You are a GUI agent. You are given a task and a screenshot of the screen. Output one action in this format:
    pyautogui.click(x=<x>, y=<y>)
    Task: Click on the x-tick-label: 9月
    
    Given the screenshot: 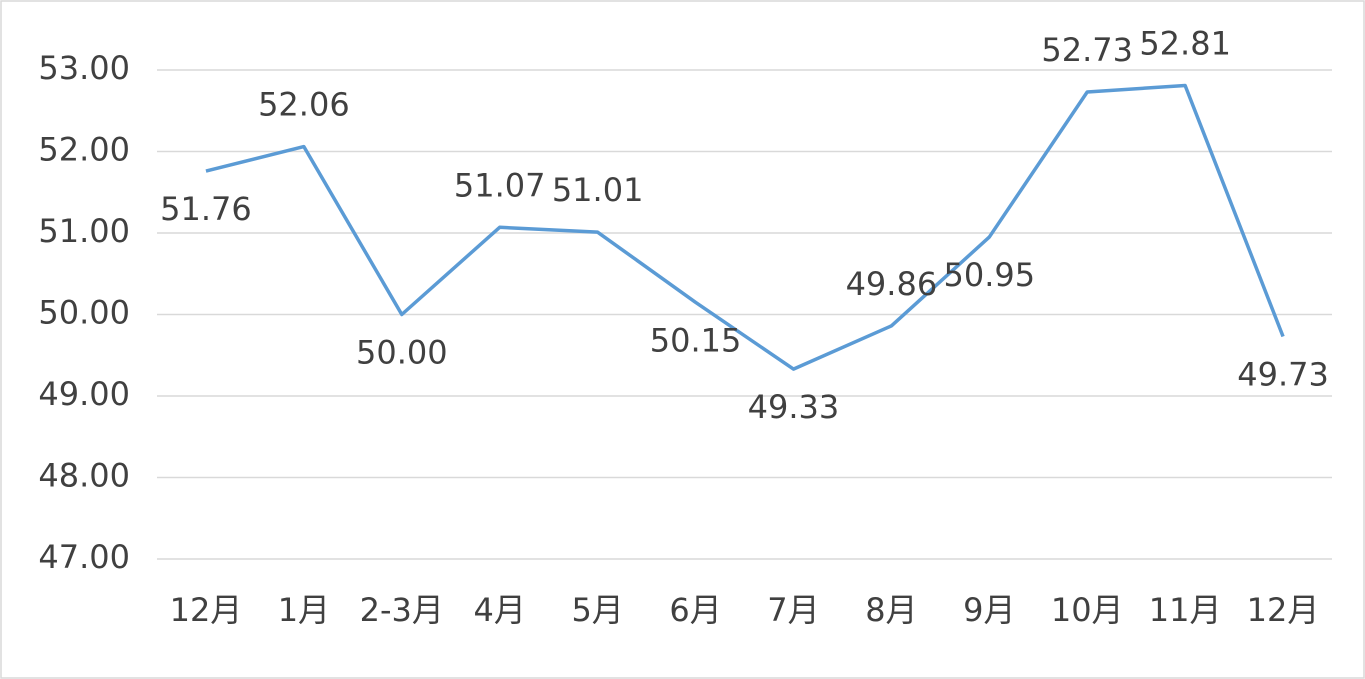 What is the action you would take?
    pyautogui.click(x=989, y=610)
    